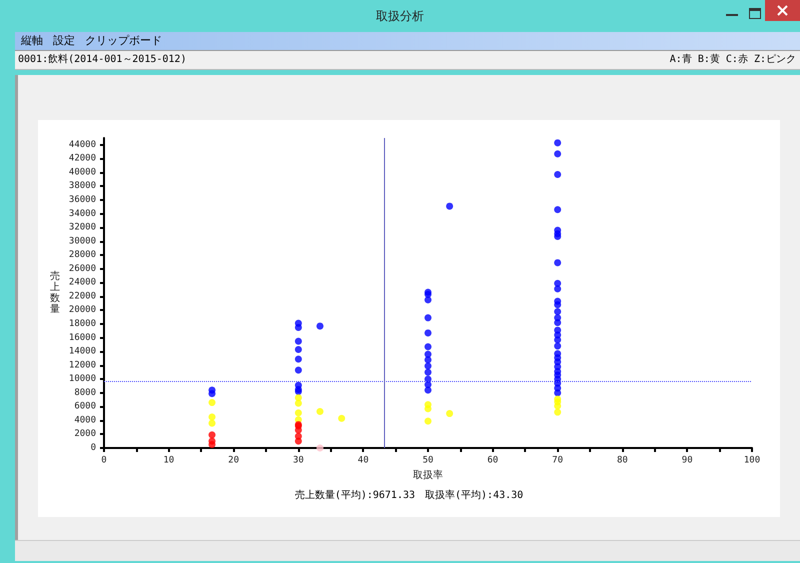 The width and height of the screenshot is (800, 563). What do you see at coordinates (363, 461) in the screenshot?
I see `x-tick-label: 40` at bounding box center [363, 461].